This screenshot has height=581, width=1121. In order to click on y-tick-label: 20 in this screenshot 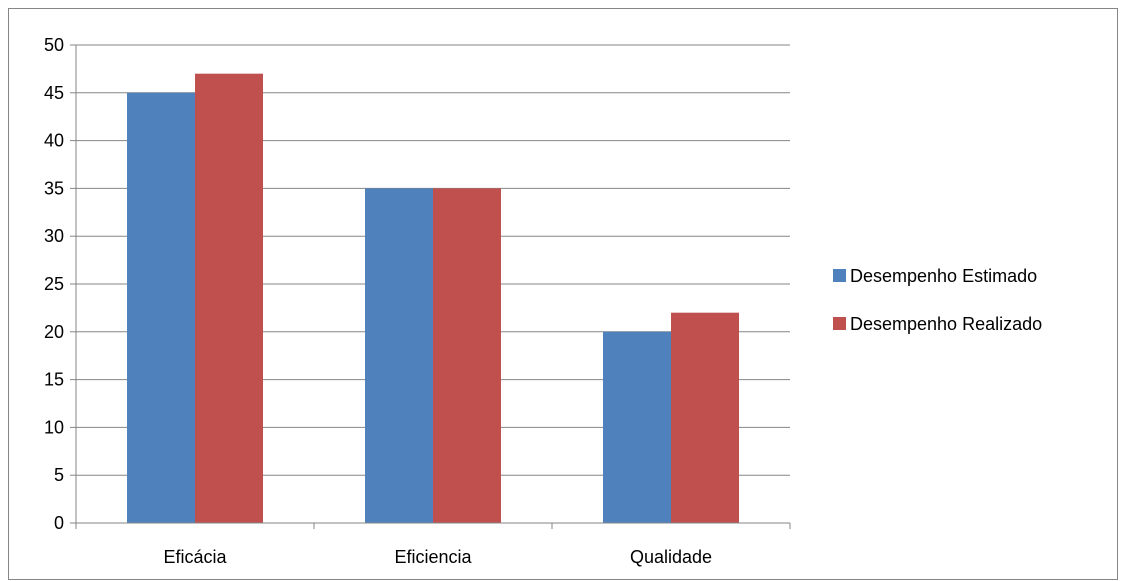, I will do `click(54, 332)`.